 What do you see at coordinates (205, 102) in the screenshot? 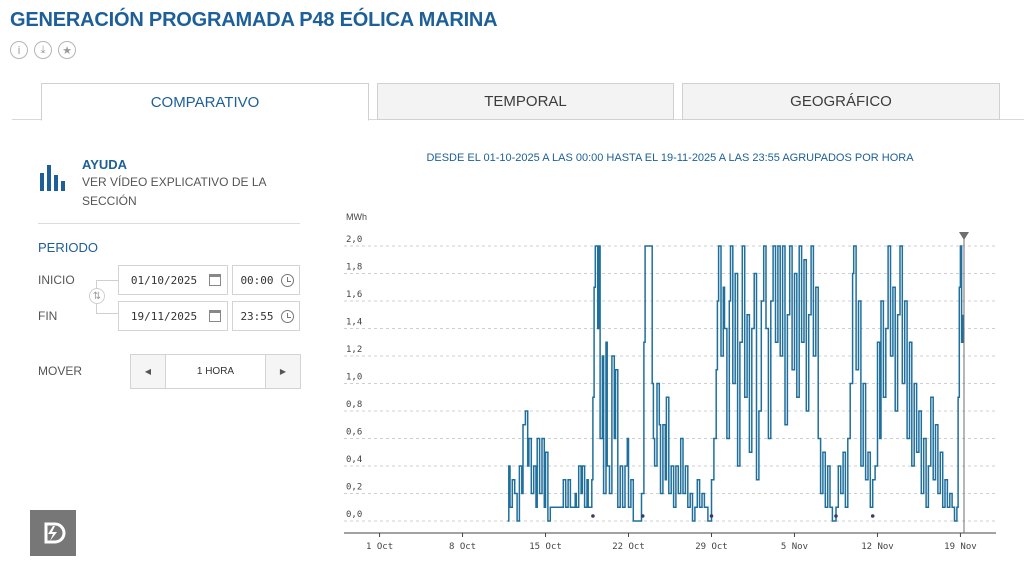
I see `tab-comparativo: COMPARATIVO` at bounding box center [205, 102].